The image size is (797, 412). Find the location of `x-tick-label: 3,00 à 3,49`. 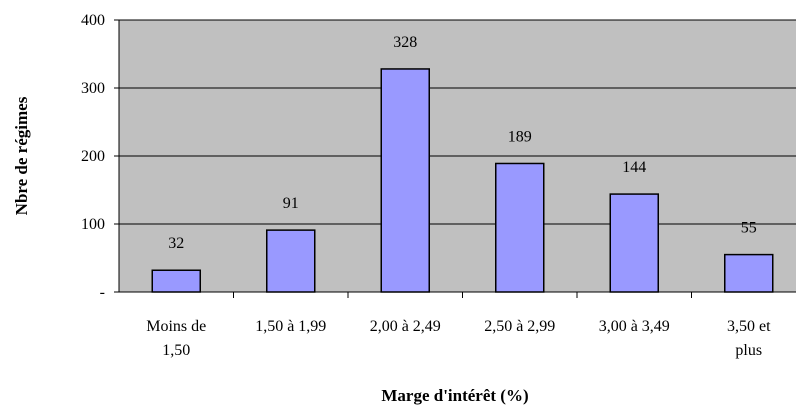

x-tick-label: 3,00 à 3,49 is located at coordinates (634, 326).